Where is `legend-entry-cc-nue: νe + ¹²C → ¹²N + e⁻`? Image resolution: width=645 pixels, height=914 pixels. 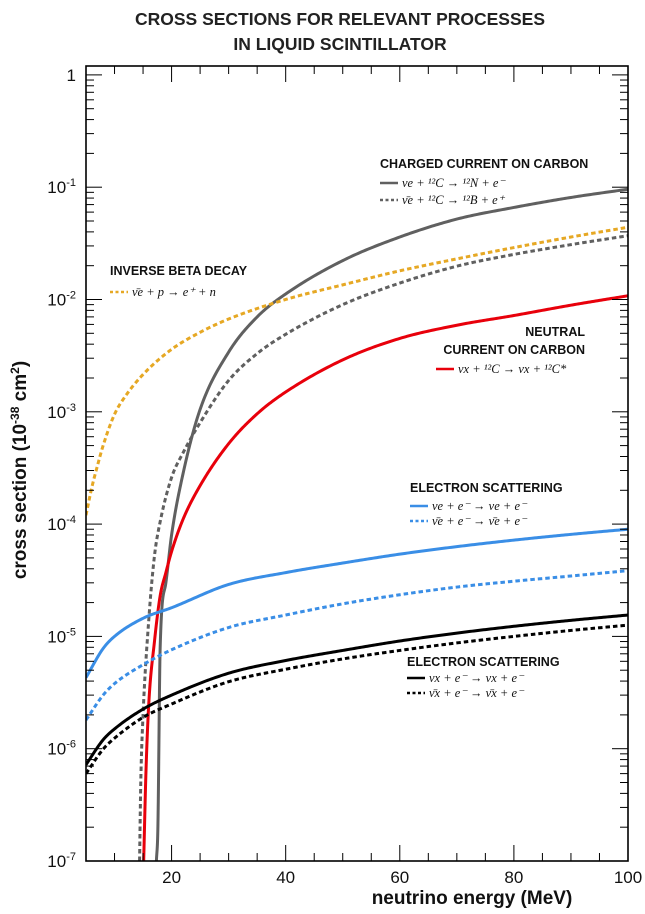
legend-entry-cc-nue: νe + ¹²C → ¹²N + e⁻ is located at coordinates (454, 183).